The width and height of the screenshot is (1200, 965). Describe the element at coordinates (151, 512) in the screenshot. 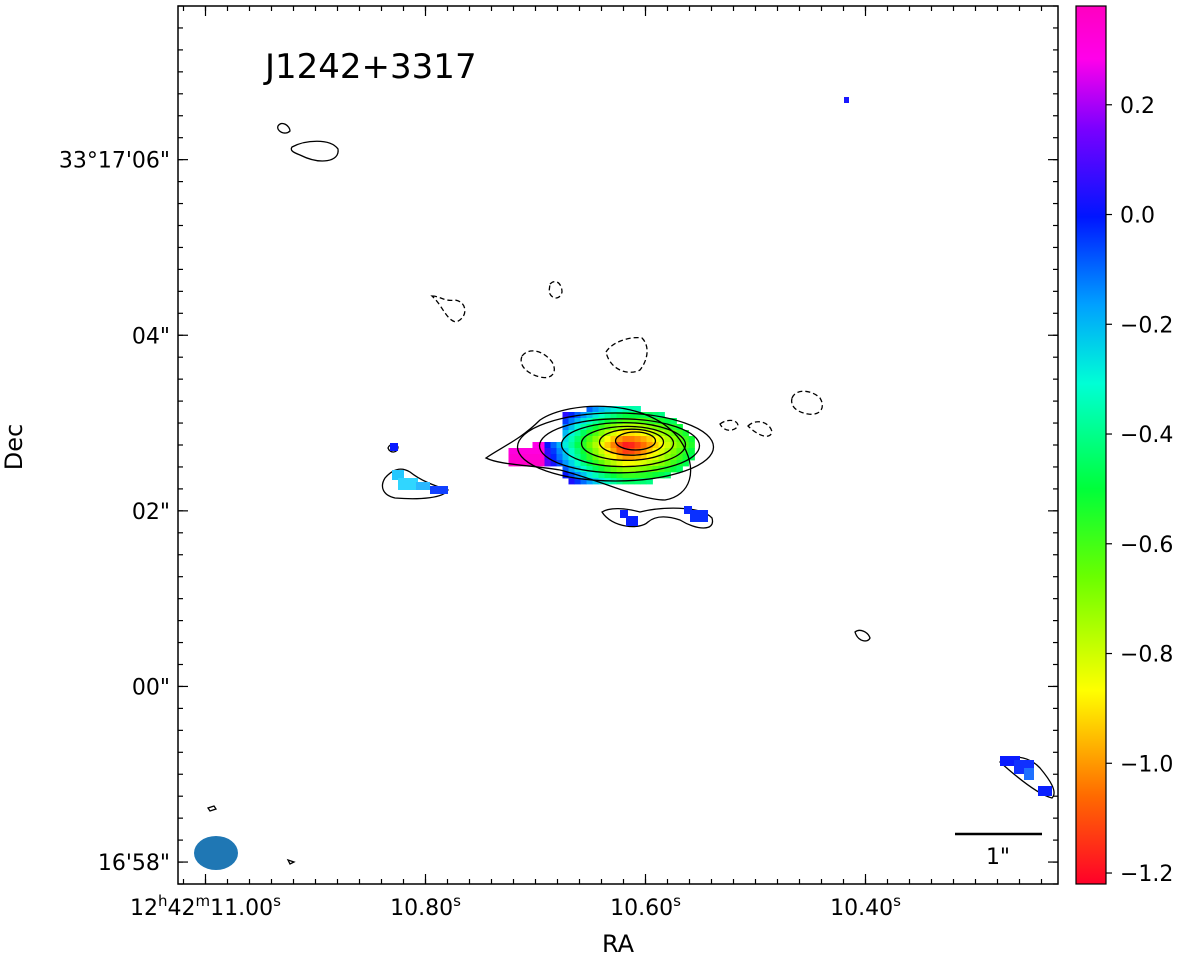

I see `y-tick-label: 02"` at that location.